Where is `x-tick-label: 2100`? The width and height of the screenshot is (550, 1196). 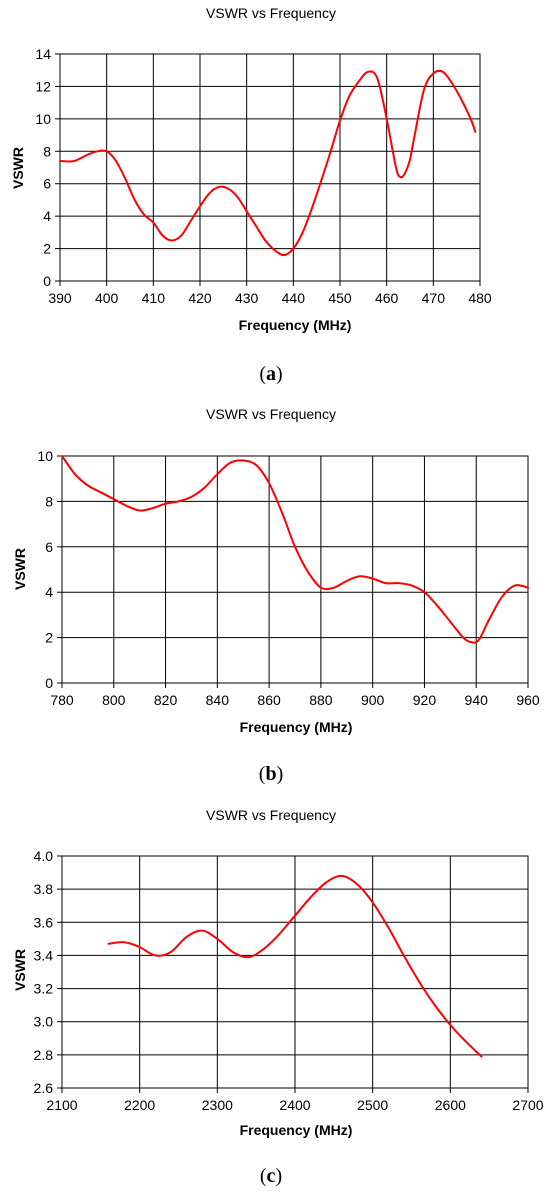 x-tick-label: 2100 is located at coordinates (61, 1105).